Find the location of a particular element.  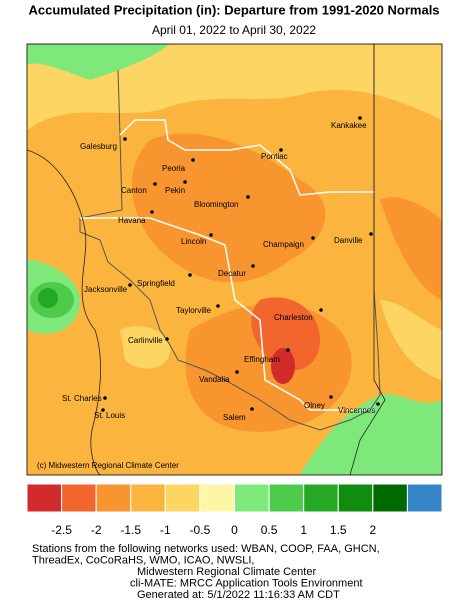

city-label: Havana is located at coordinates (132, 220).